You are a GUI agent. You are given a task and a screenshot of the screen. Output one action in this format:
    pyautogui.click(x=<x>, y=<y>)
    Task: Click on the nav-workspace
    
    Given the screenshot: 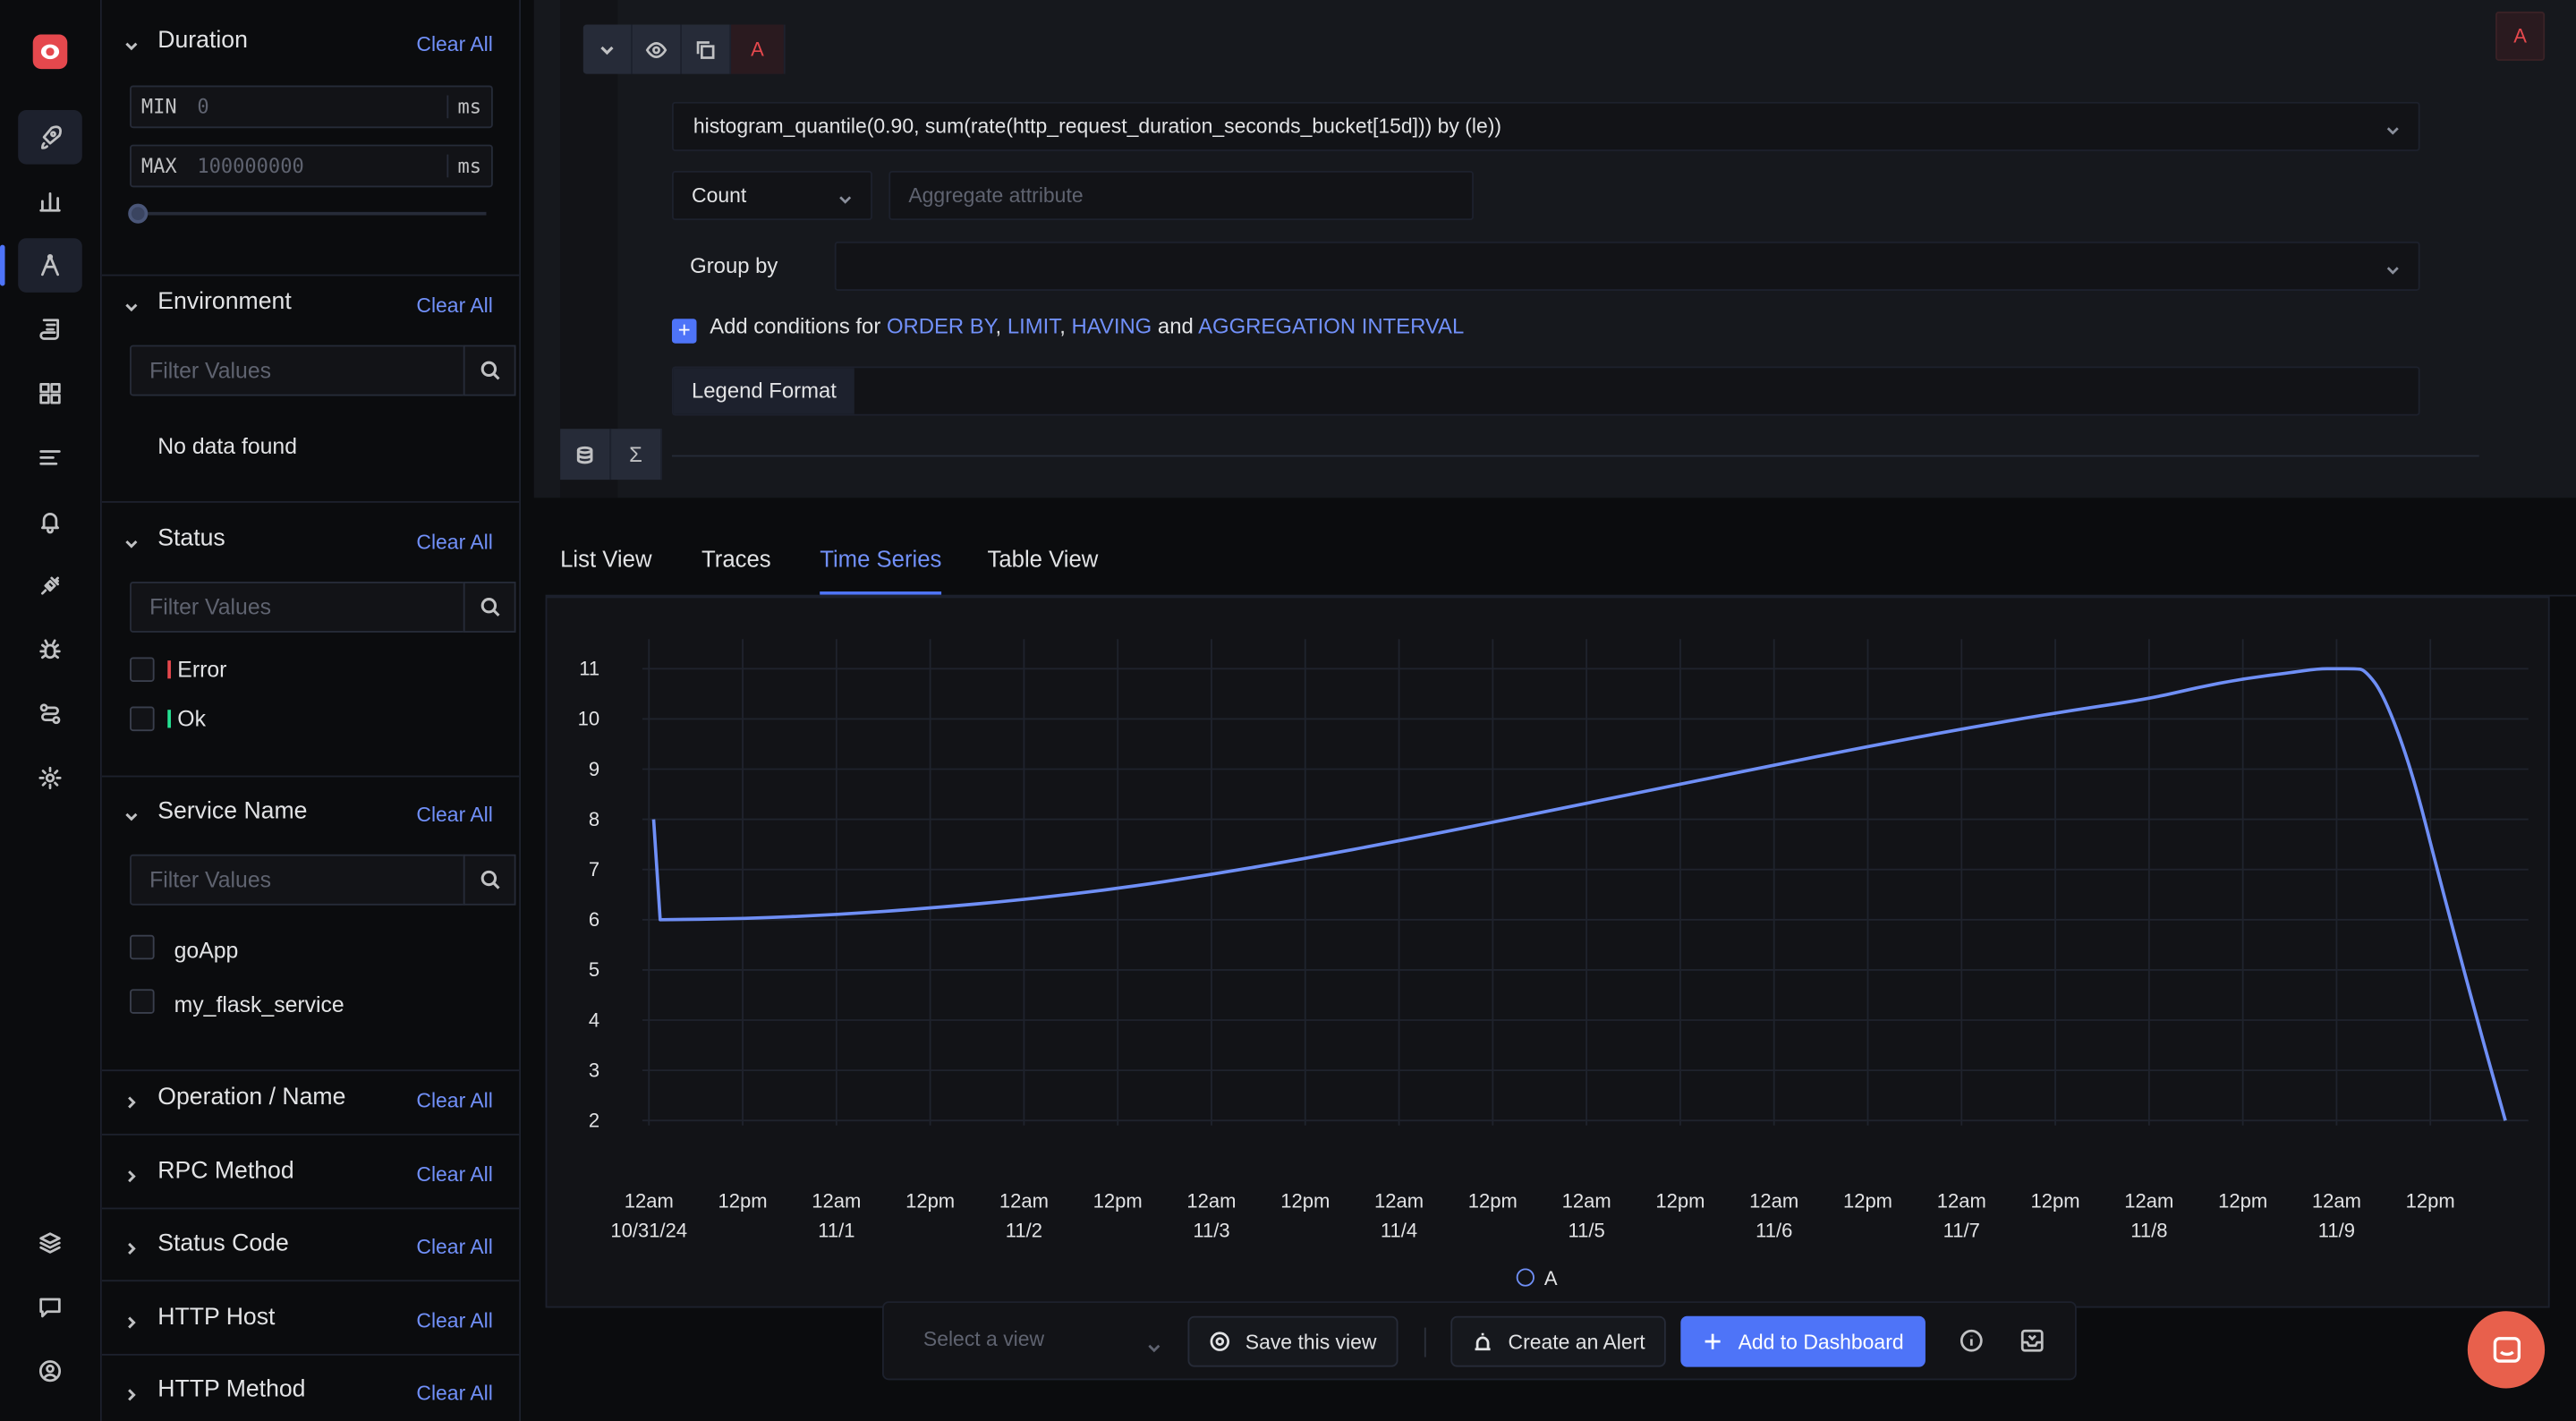 What is the action you would take?
    pyautogui.click(x=50, y=1243)
    